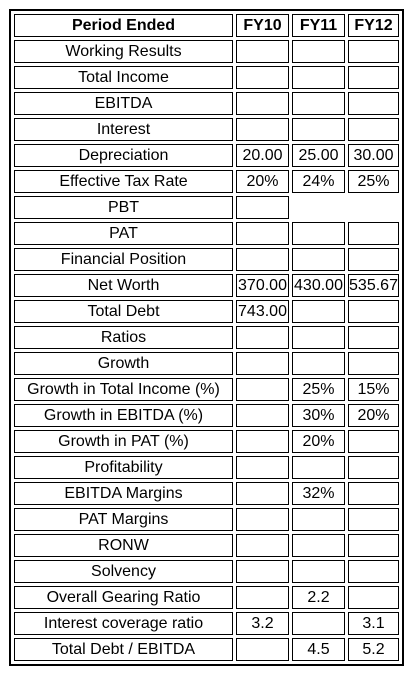 The image size is (418, 699). I want to click on row-label: Growth in EBITDA (%), so click(123, 415).